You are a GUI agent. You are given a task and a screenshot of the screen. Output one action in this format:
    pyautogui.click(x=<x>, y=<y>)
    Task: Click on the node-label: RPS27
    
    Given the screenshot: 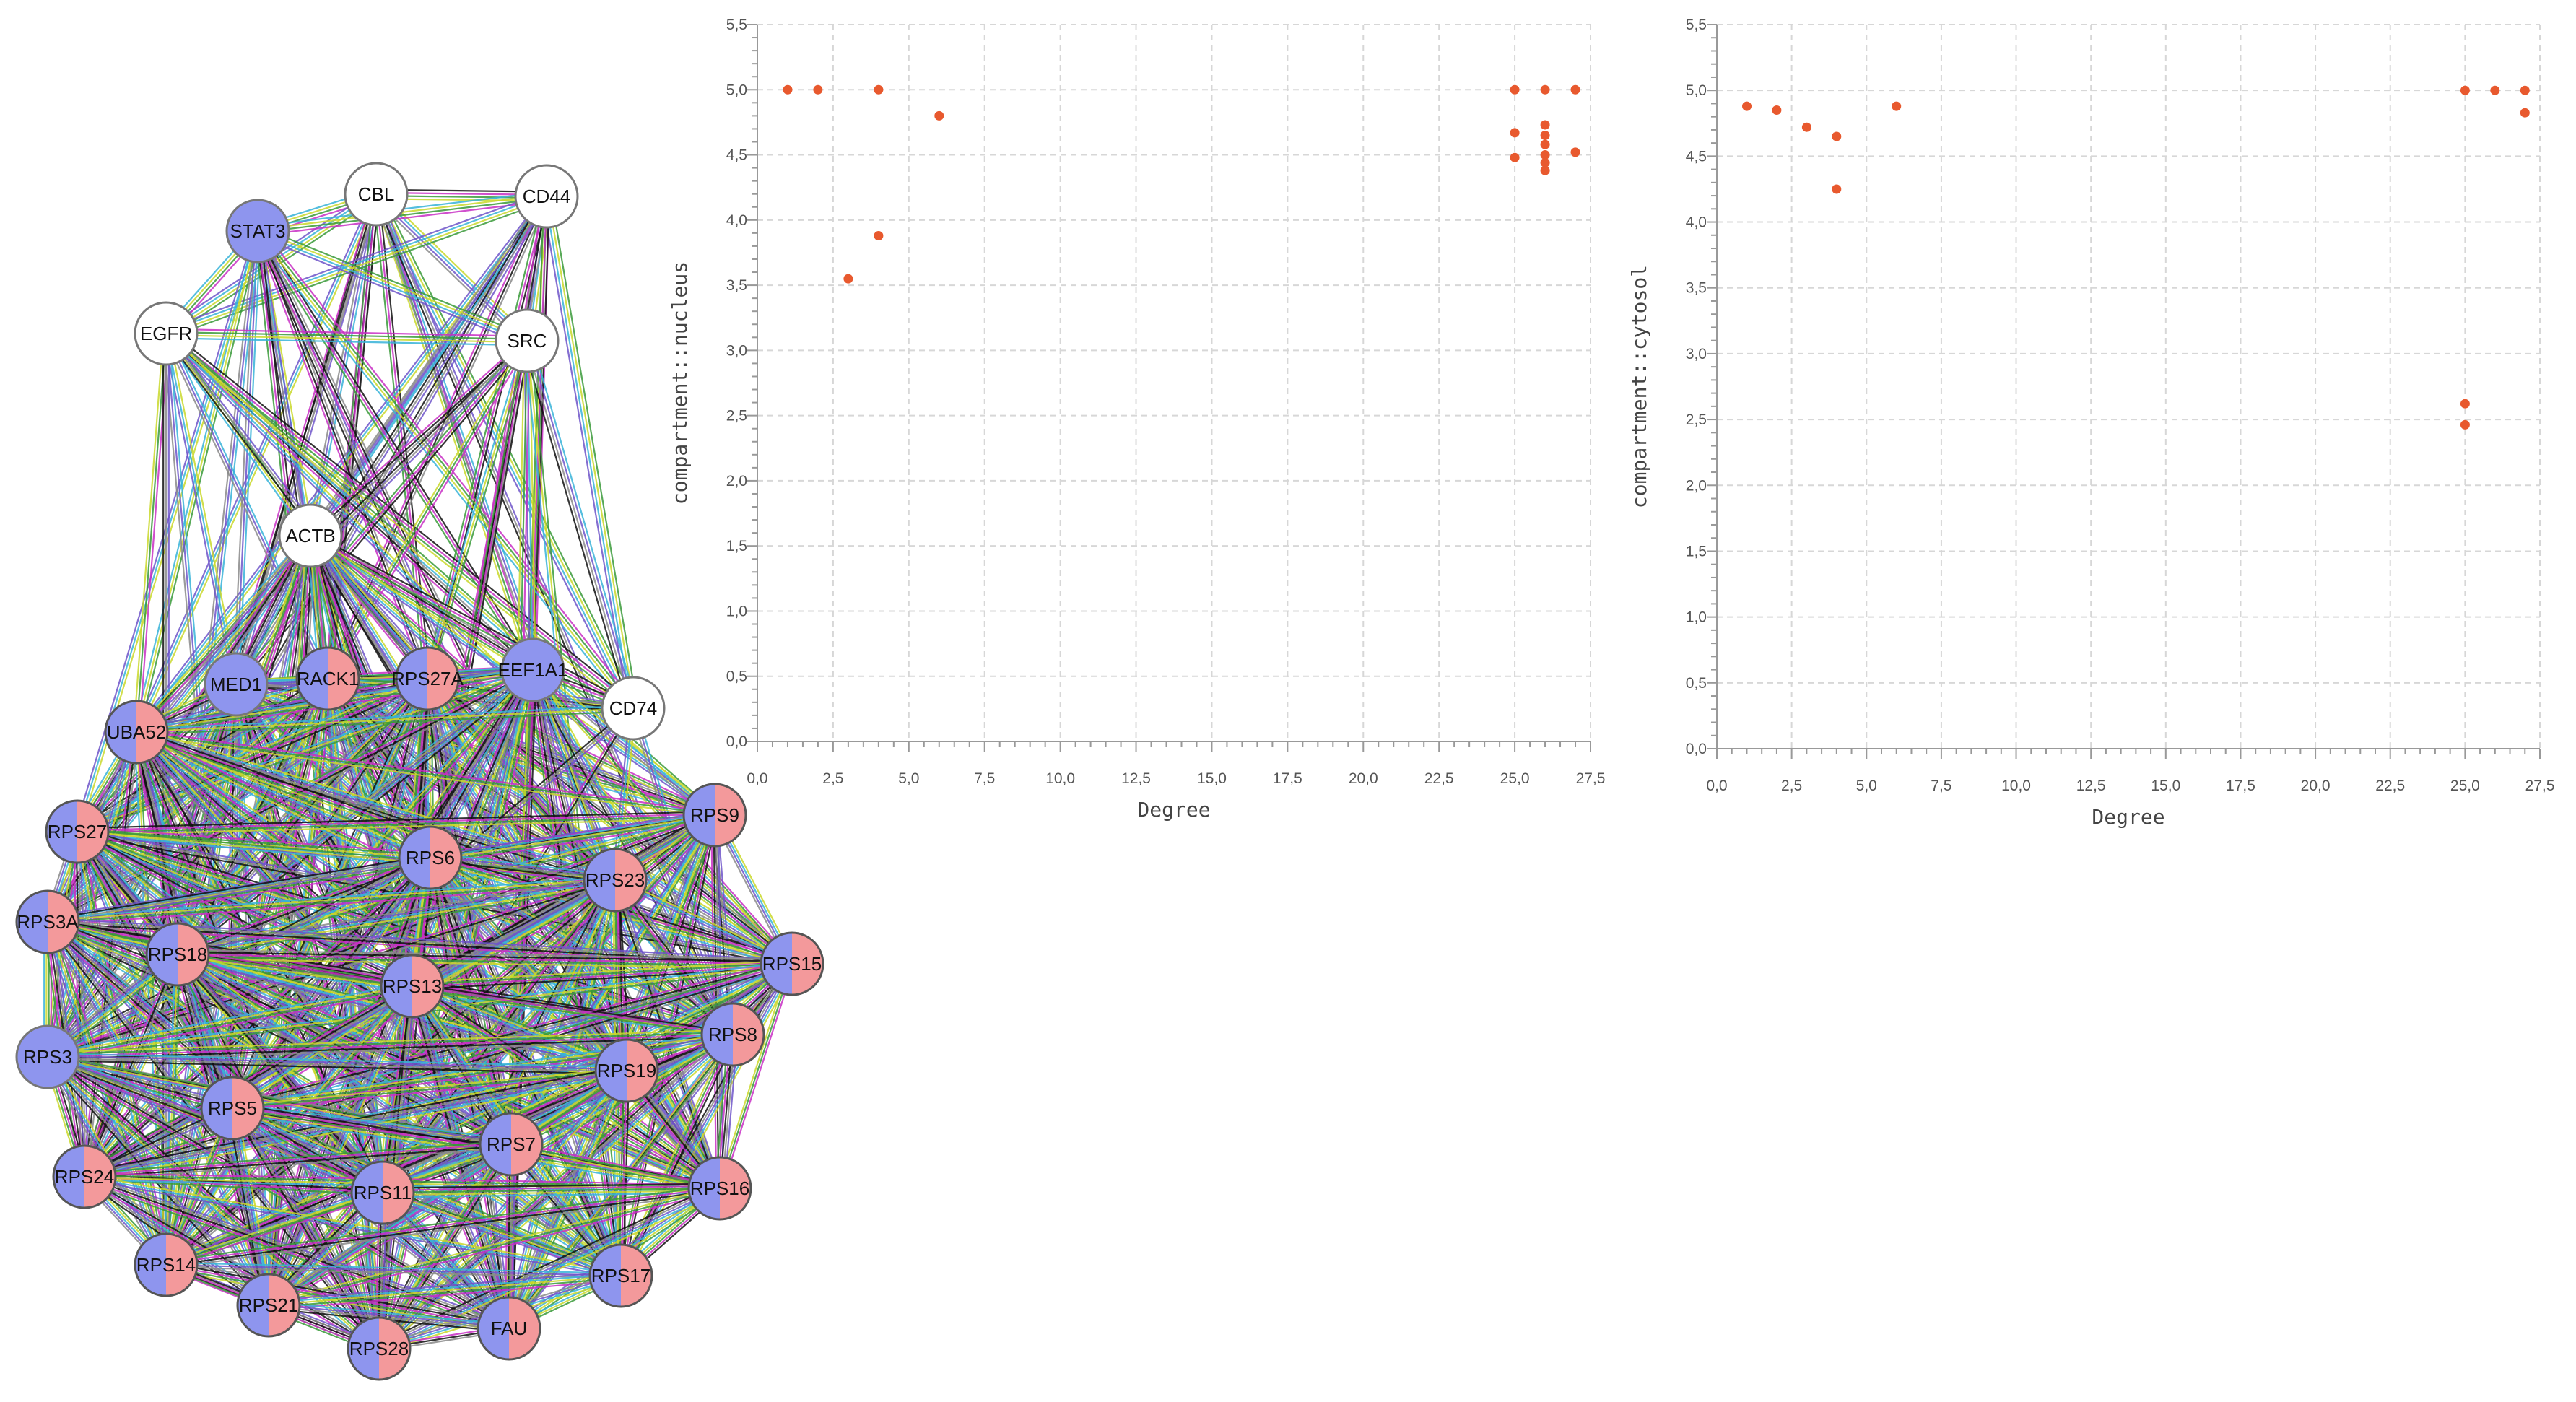 What is the action you would take?
    pyautogui.click(x=77, y=831)
    